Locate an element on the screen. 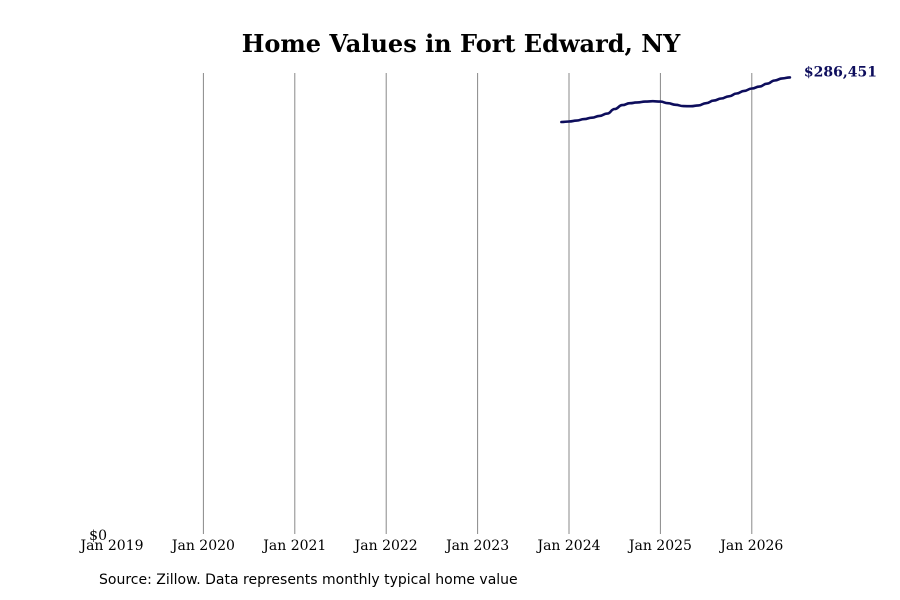 The image size is (900, 600). series-line is located at coordinates (676, 100).